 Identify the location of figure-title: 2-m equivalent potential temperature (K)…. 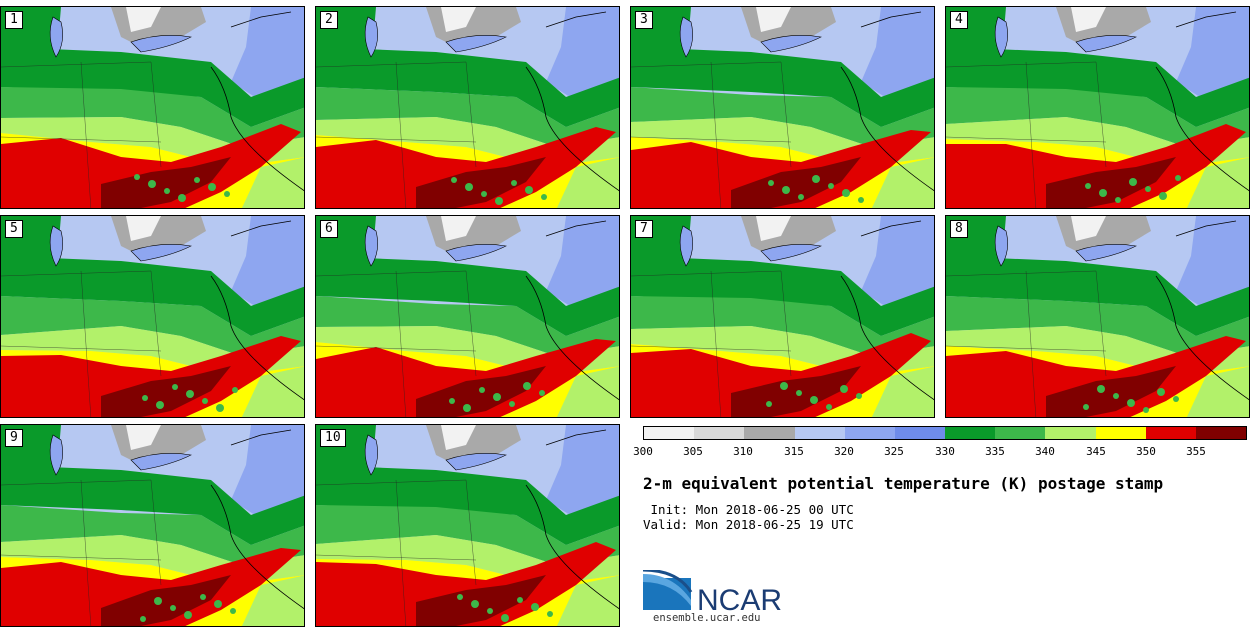
(903, 483).